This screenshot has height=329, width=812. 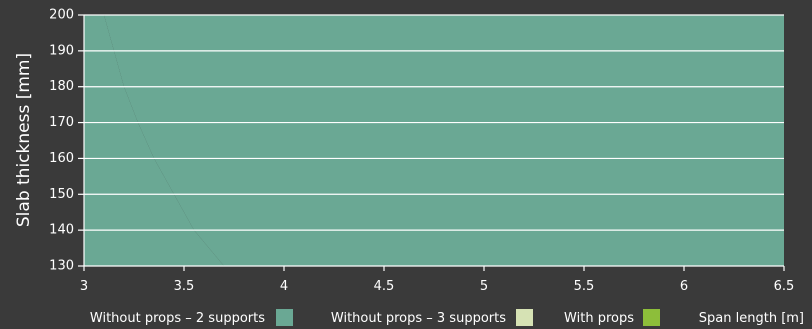 What do you see at coordinates (61, 230) in the screenshot?
I see `y-tick-label-140: 140` at bounding box center [61, 230].